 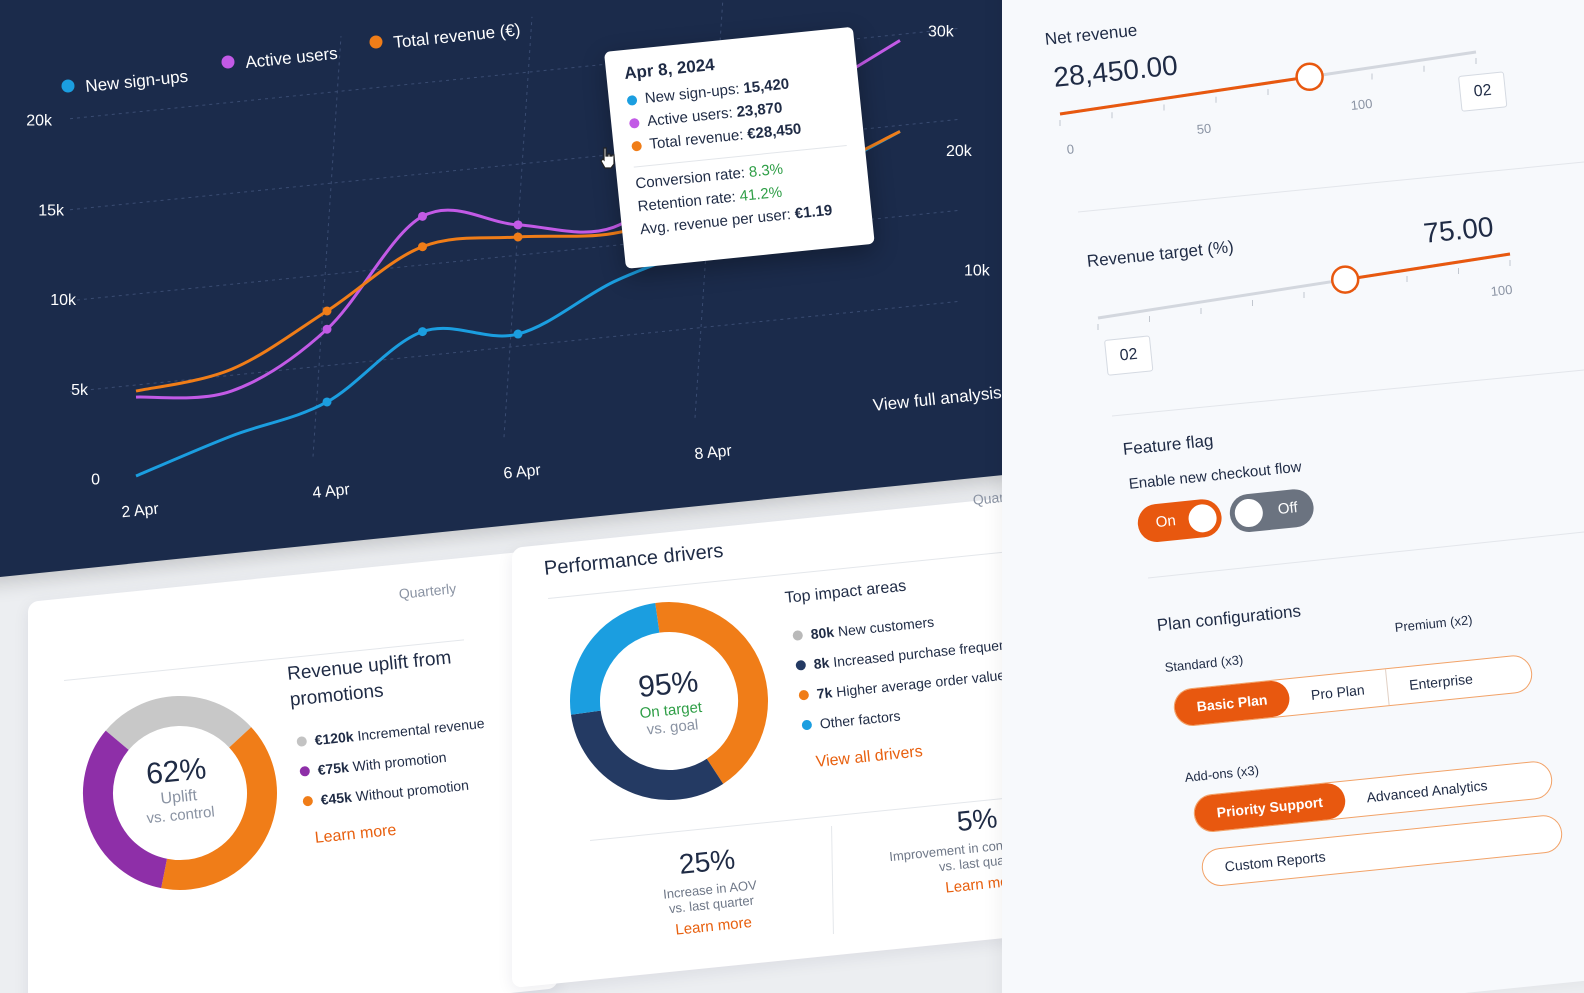 I want to click on drivers-legend-item: Other factors, so click(x=914, y=714).